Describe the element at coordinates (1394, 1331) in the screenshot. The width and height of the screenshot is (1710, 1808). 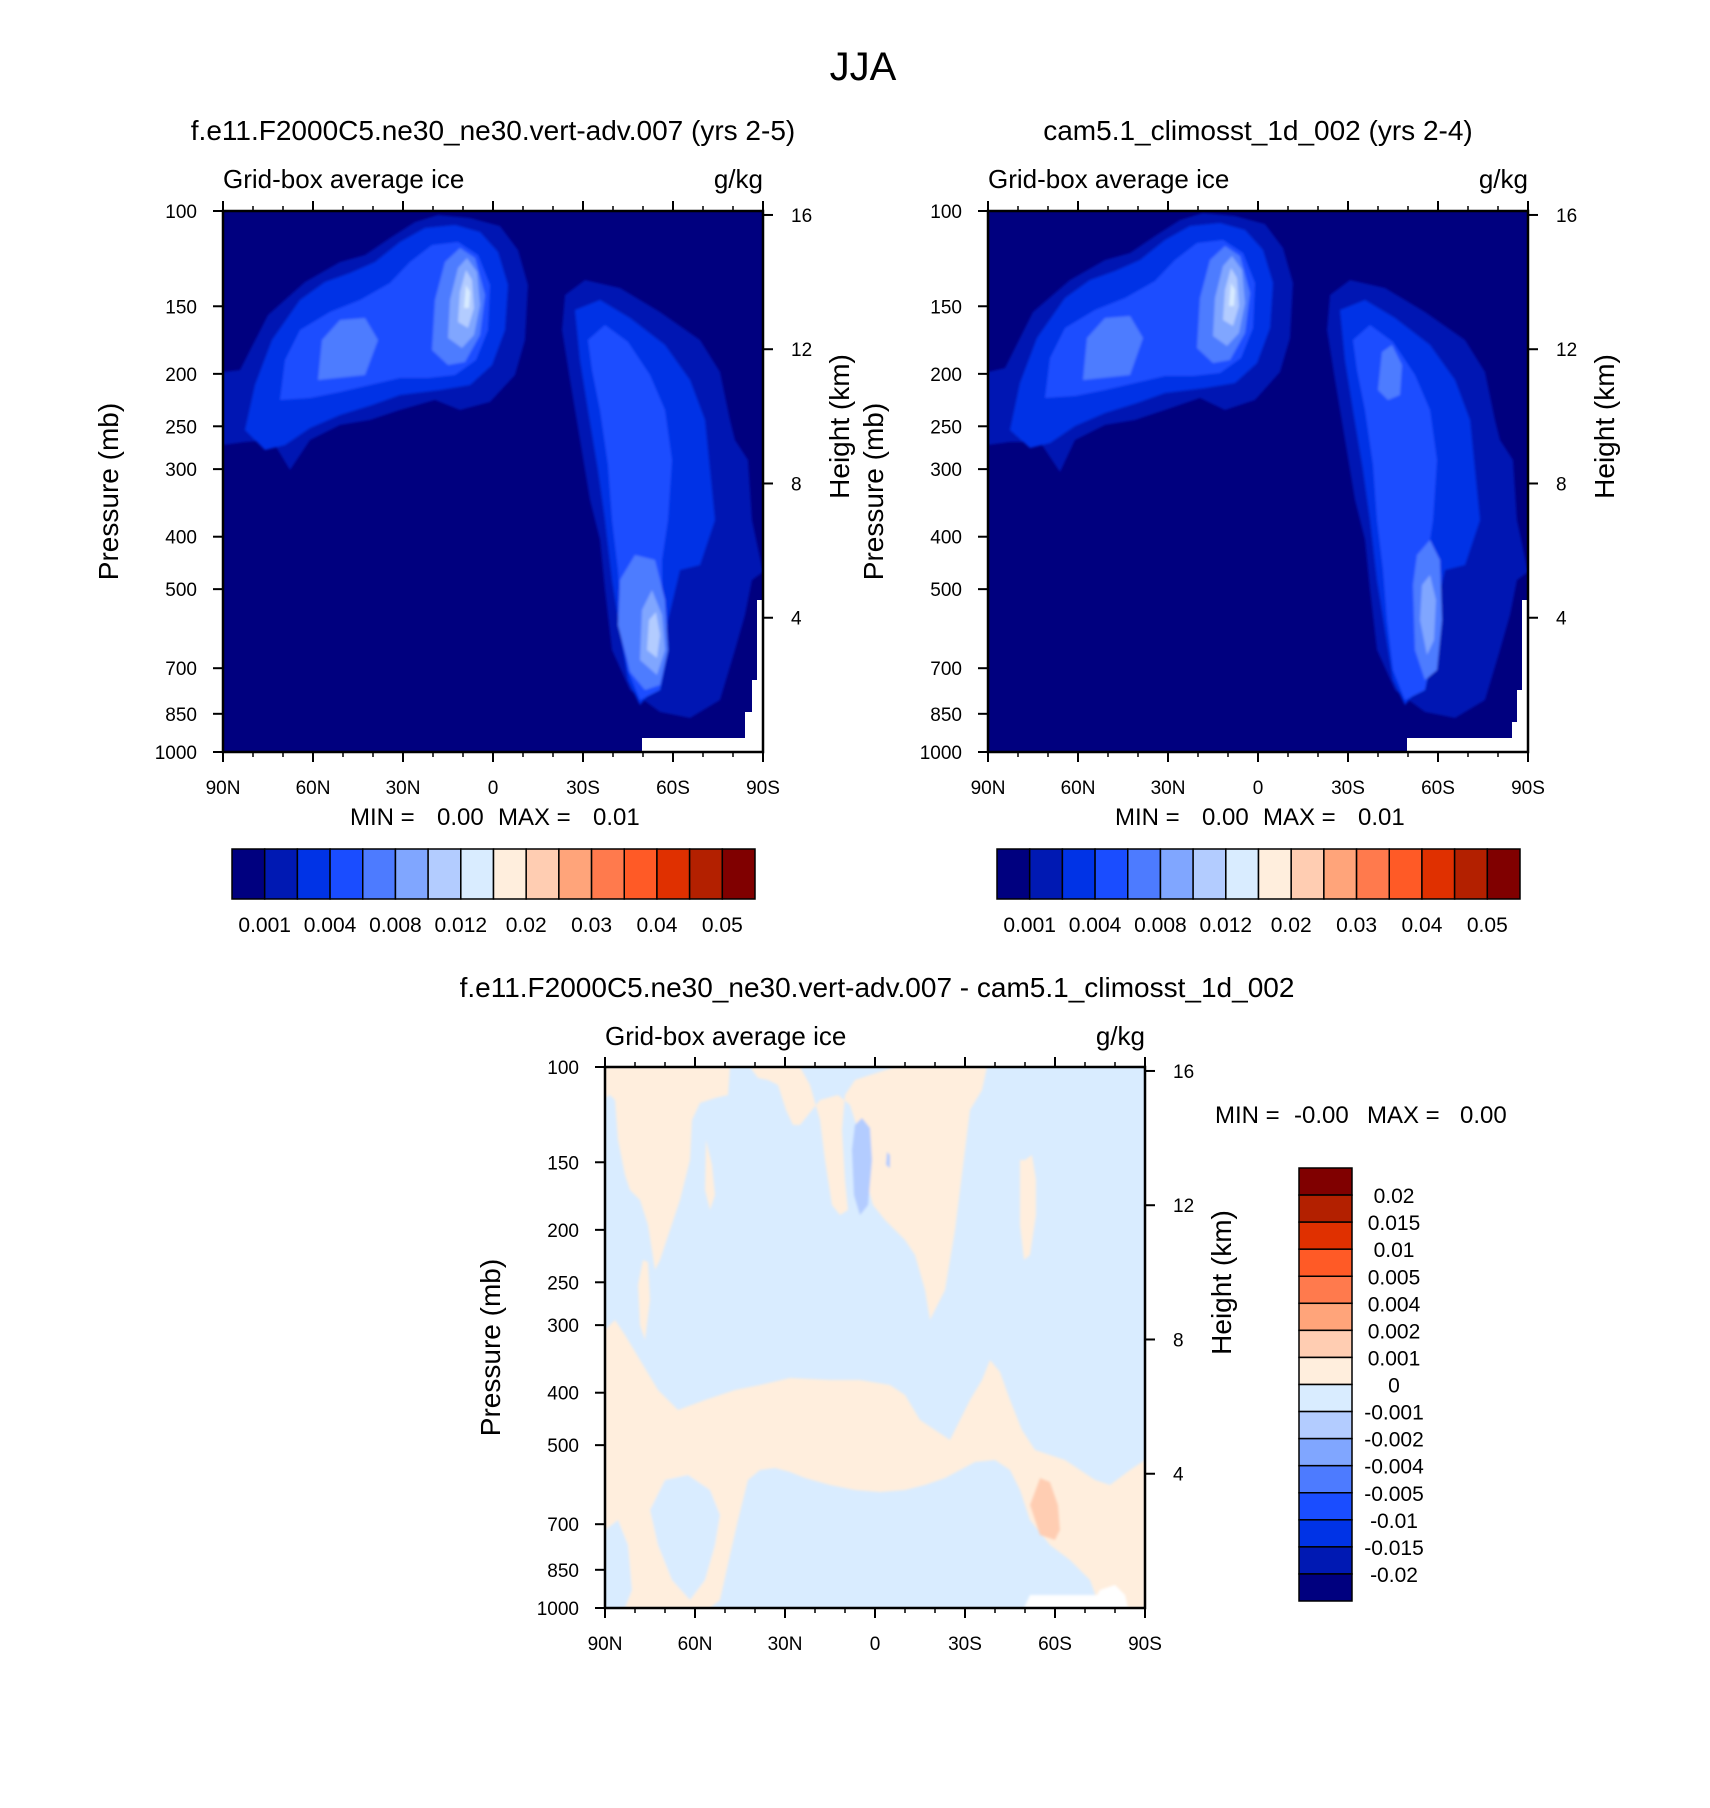
I see `colorbar-label: 0.002` at that location.